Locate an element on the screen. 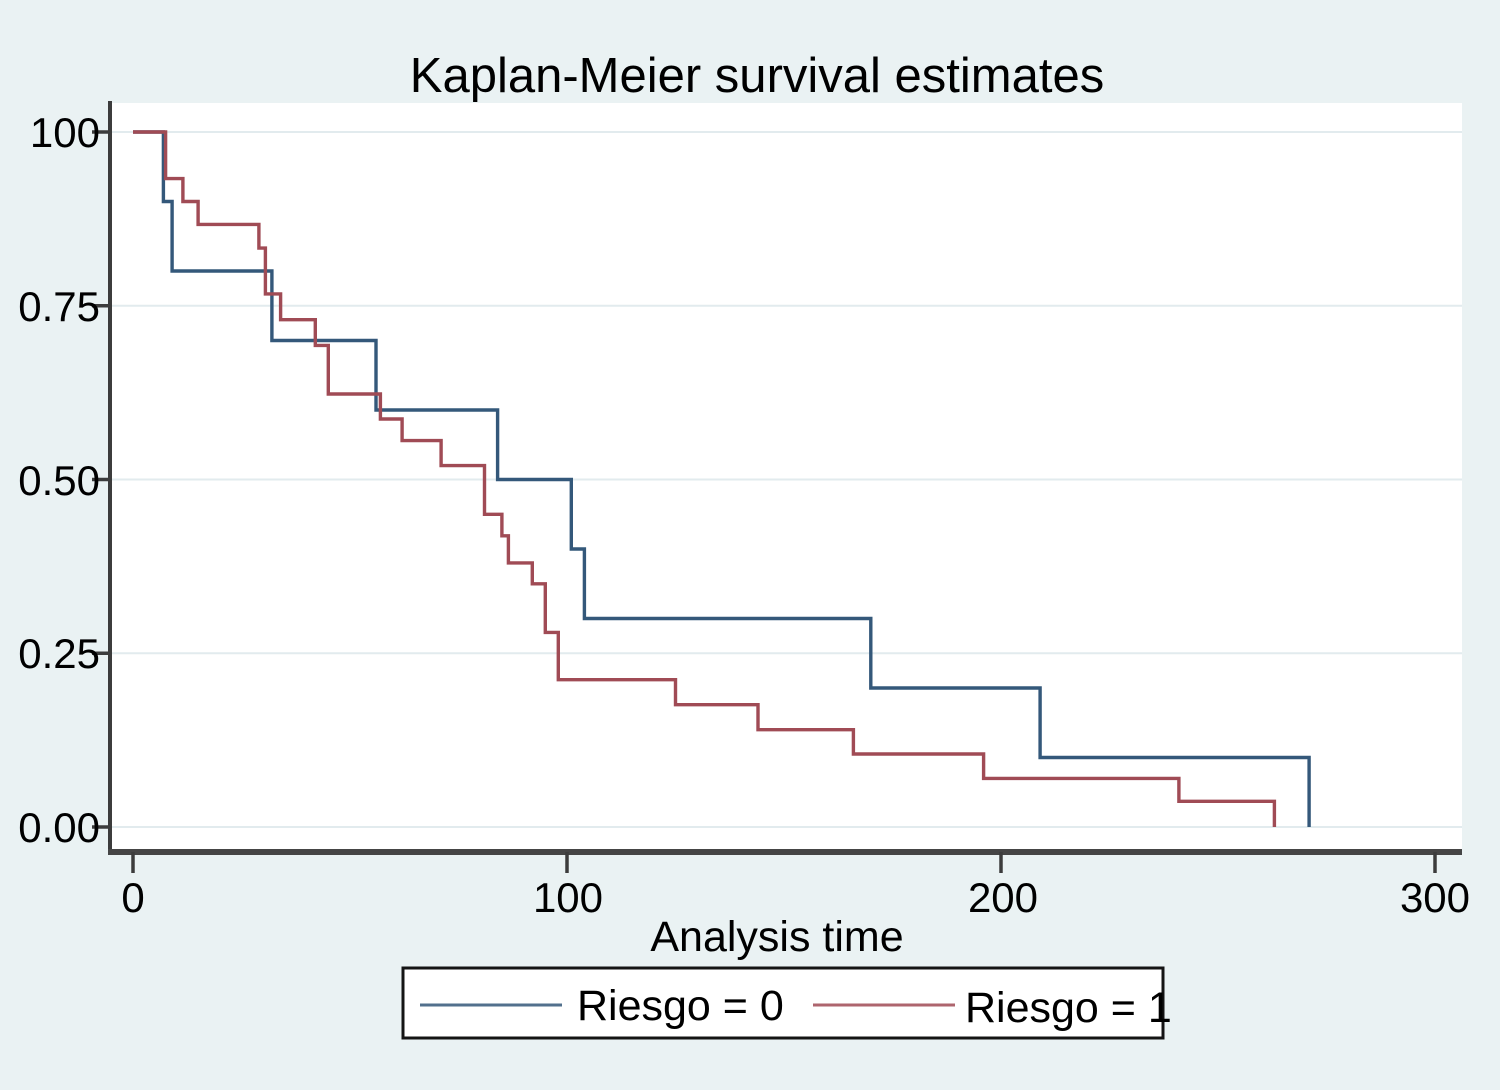  chart-title: Kaplan-Meier survival estimates is located at coordinates (757, 76).